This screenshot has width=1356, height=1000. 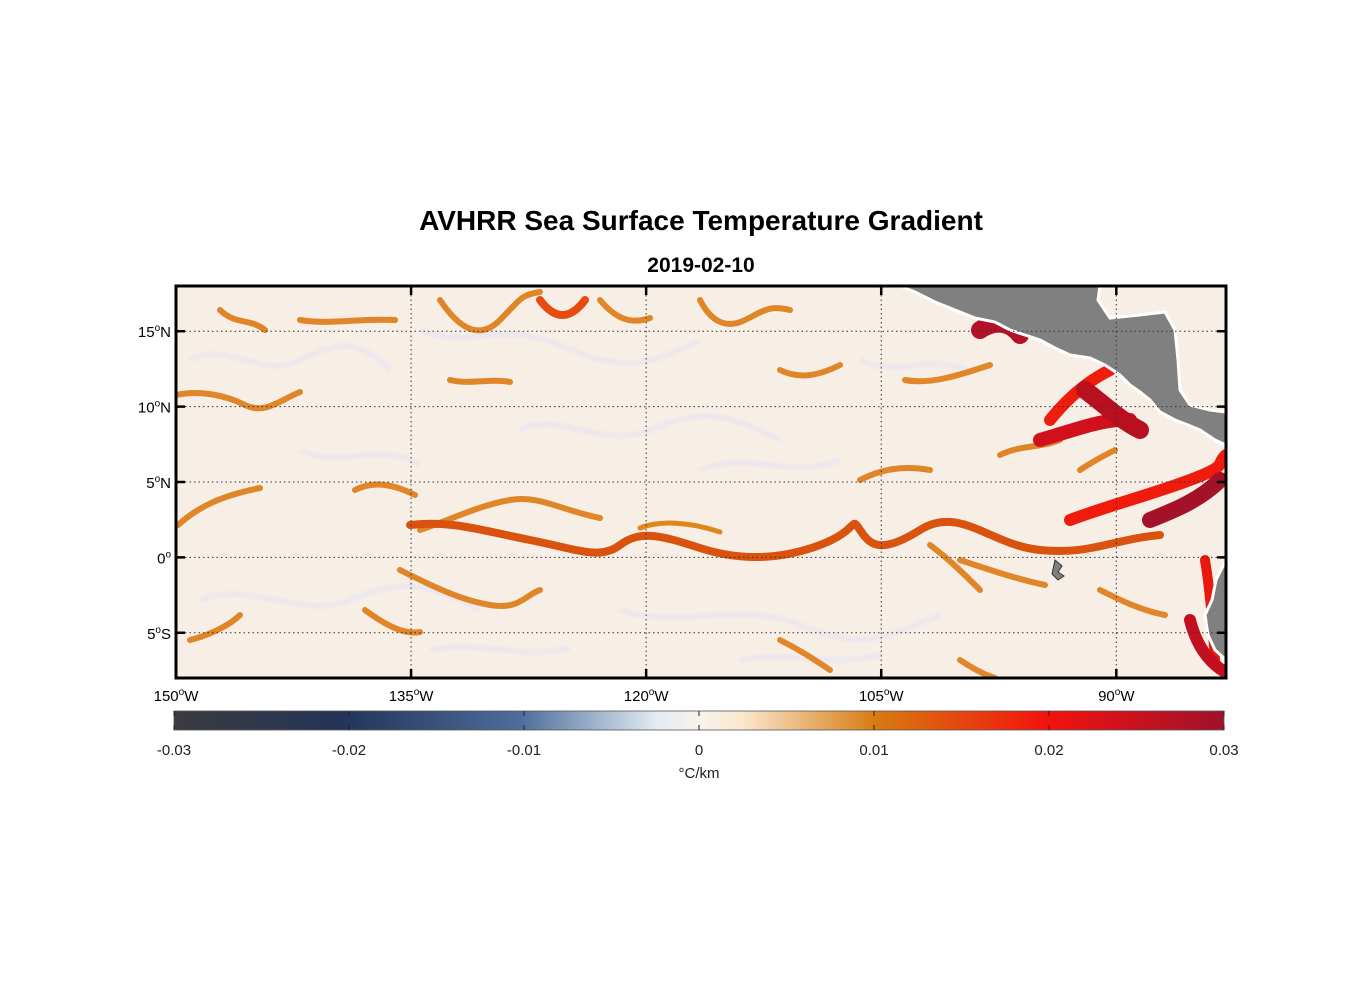 I want to click on lat-tick-label: 5oS, so click(x=159, y=634).